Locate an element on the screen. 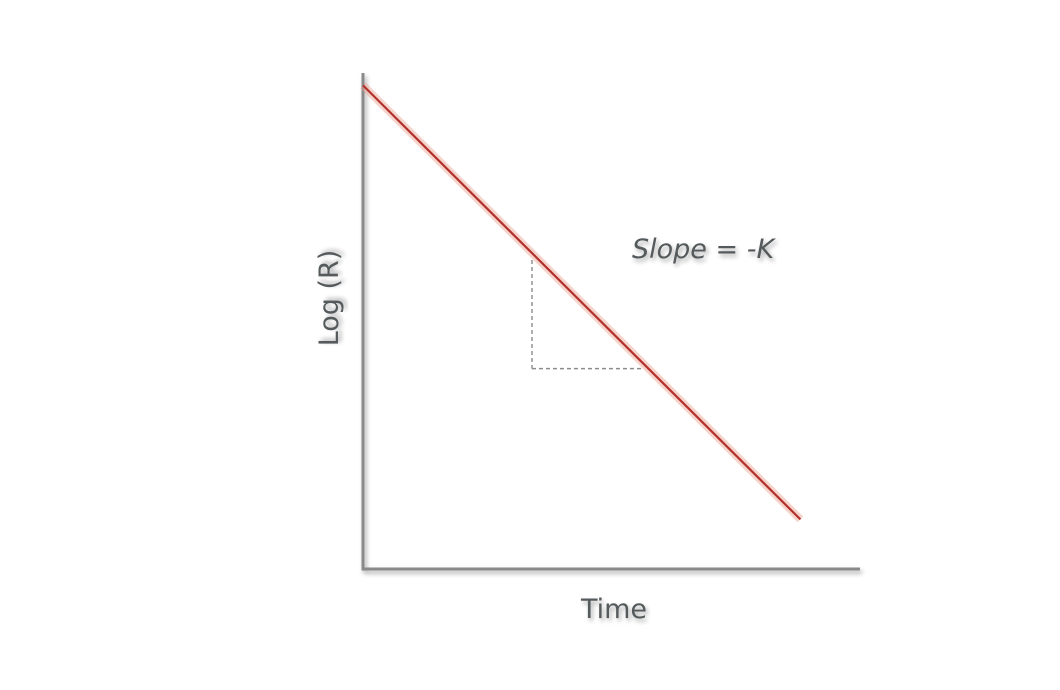 This screenshot has height=690, width=1060. slope-annotation: Slope = -K is located at coordinates (704, 249).